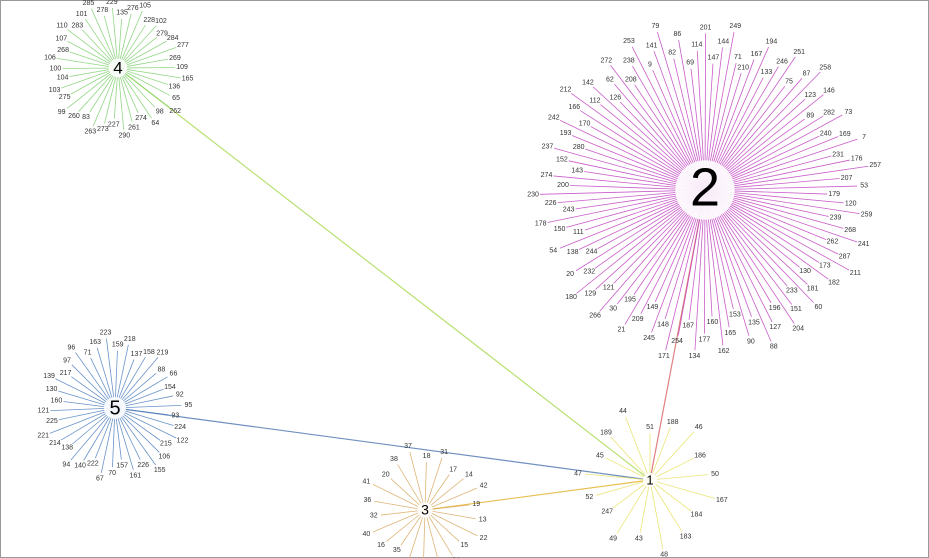 This screenshot has width=929, height=558. Describe the element at coordinates (100, 479) in the screenshot. I see `leaf-label: 67` at that location.